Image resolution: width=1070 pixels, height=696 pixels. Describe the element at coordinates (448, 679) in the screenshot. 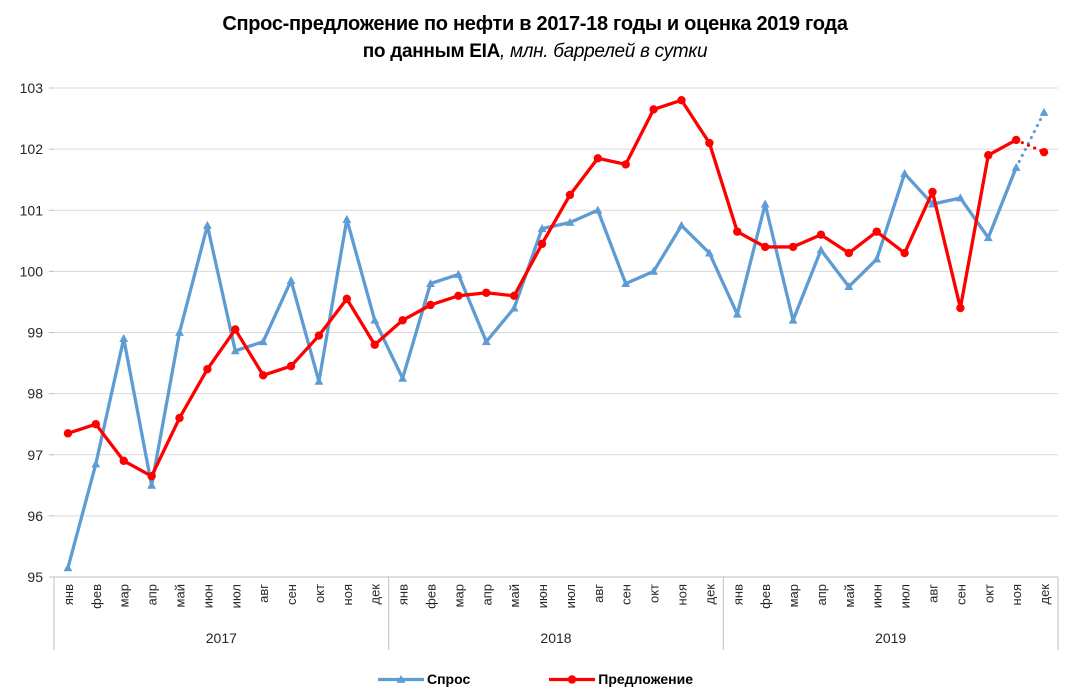

I see `legend-label-demand: Спрос` at that location.